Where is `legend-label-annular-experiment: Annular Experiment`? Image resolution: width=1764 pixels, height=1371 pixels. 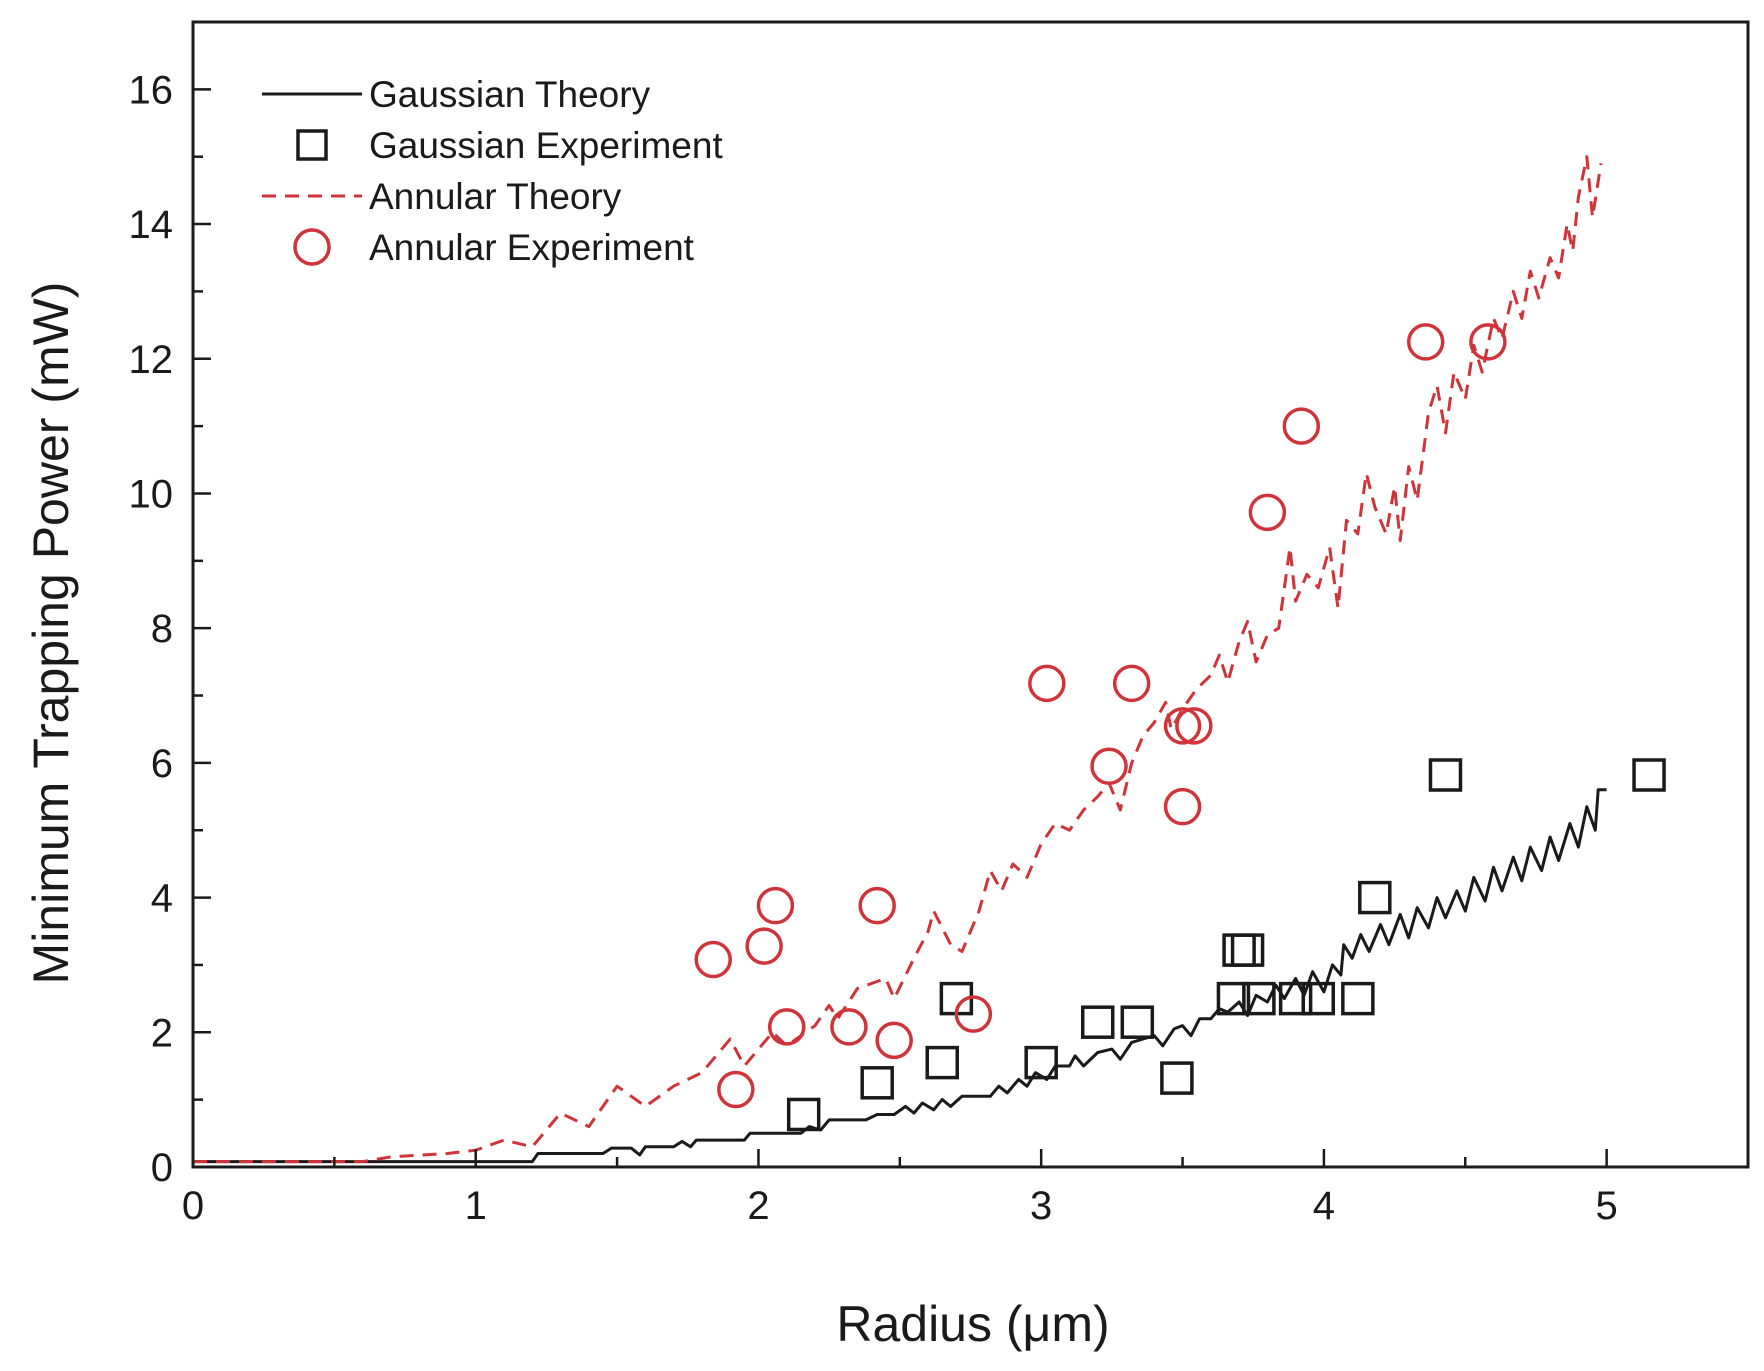
legend-label-annular-experiment: Annular Experiment is located at coordinates (532, 247).